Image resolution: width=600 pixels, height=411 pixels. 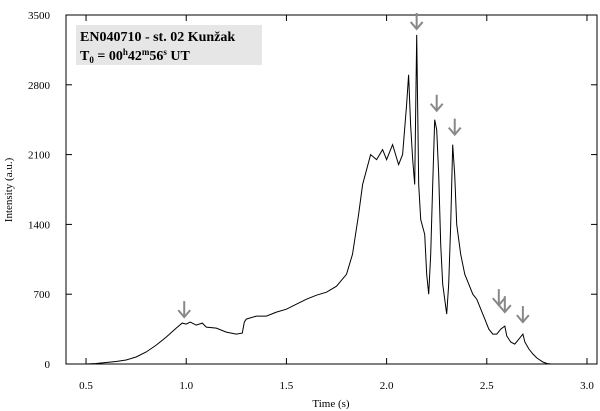 What do you see at coordinates (331, 404) in the screenshot?
I see `x-axis-title: Time (s)` at bounding box center [331, 404].